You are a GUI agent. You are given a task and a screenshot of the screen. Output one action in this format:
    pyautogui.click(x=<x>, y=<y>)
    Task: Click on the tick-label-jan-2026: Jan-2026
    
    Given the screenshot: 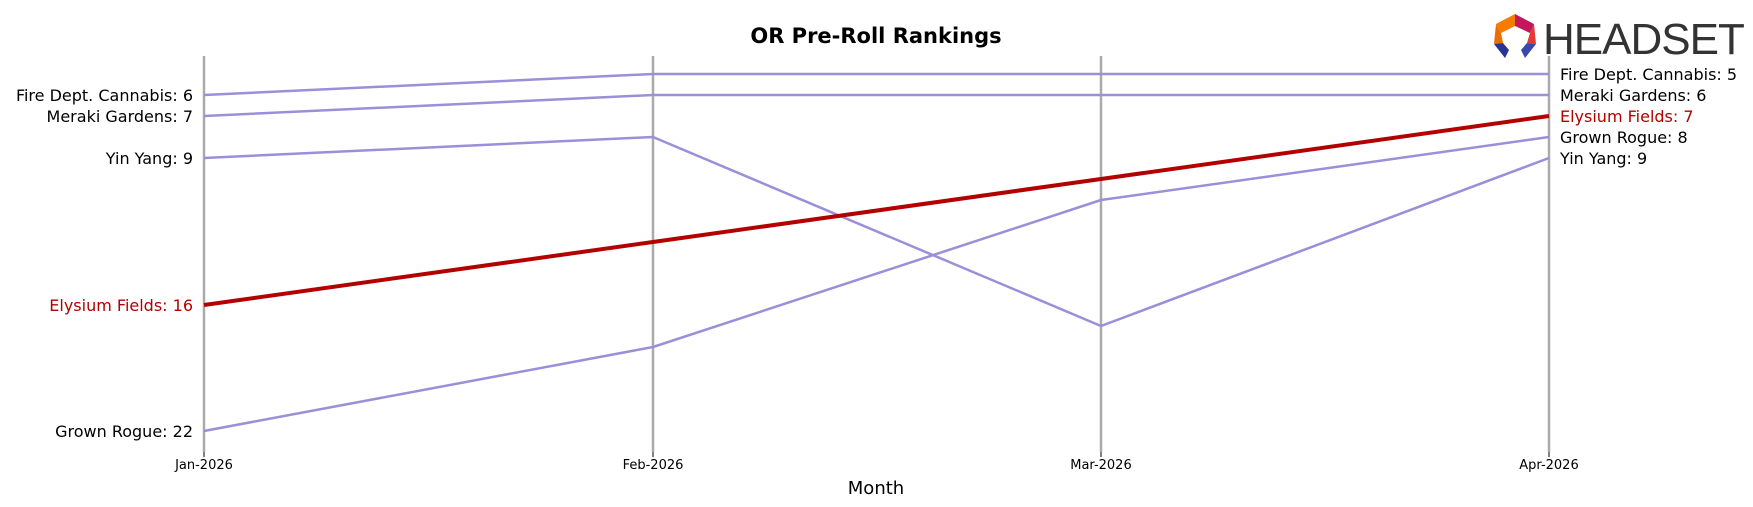 What is the action you would take?
    pyautogui.click(x=203, y=465)
    